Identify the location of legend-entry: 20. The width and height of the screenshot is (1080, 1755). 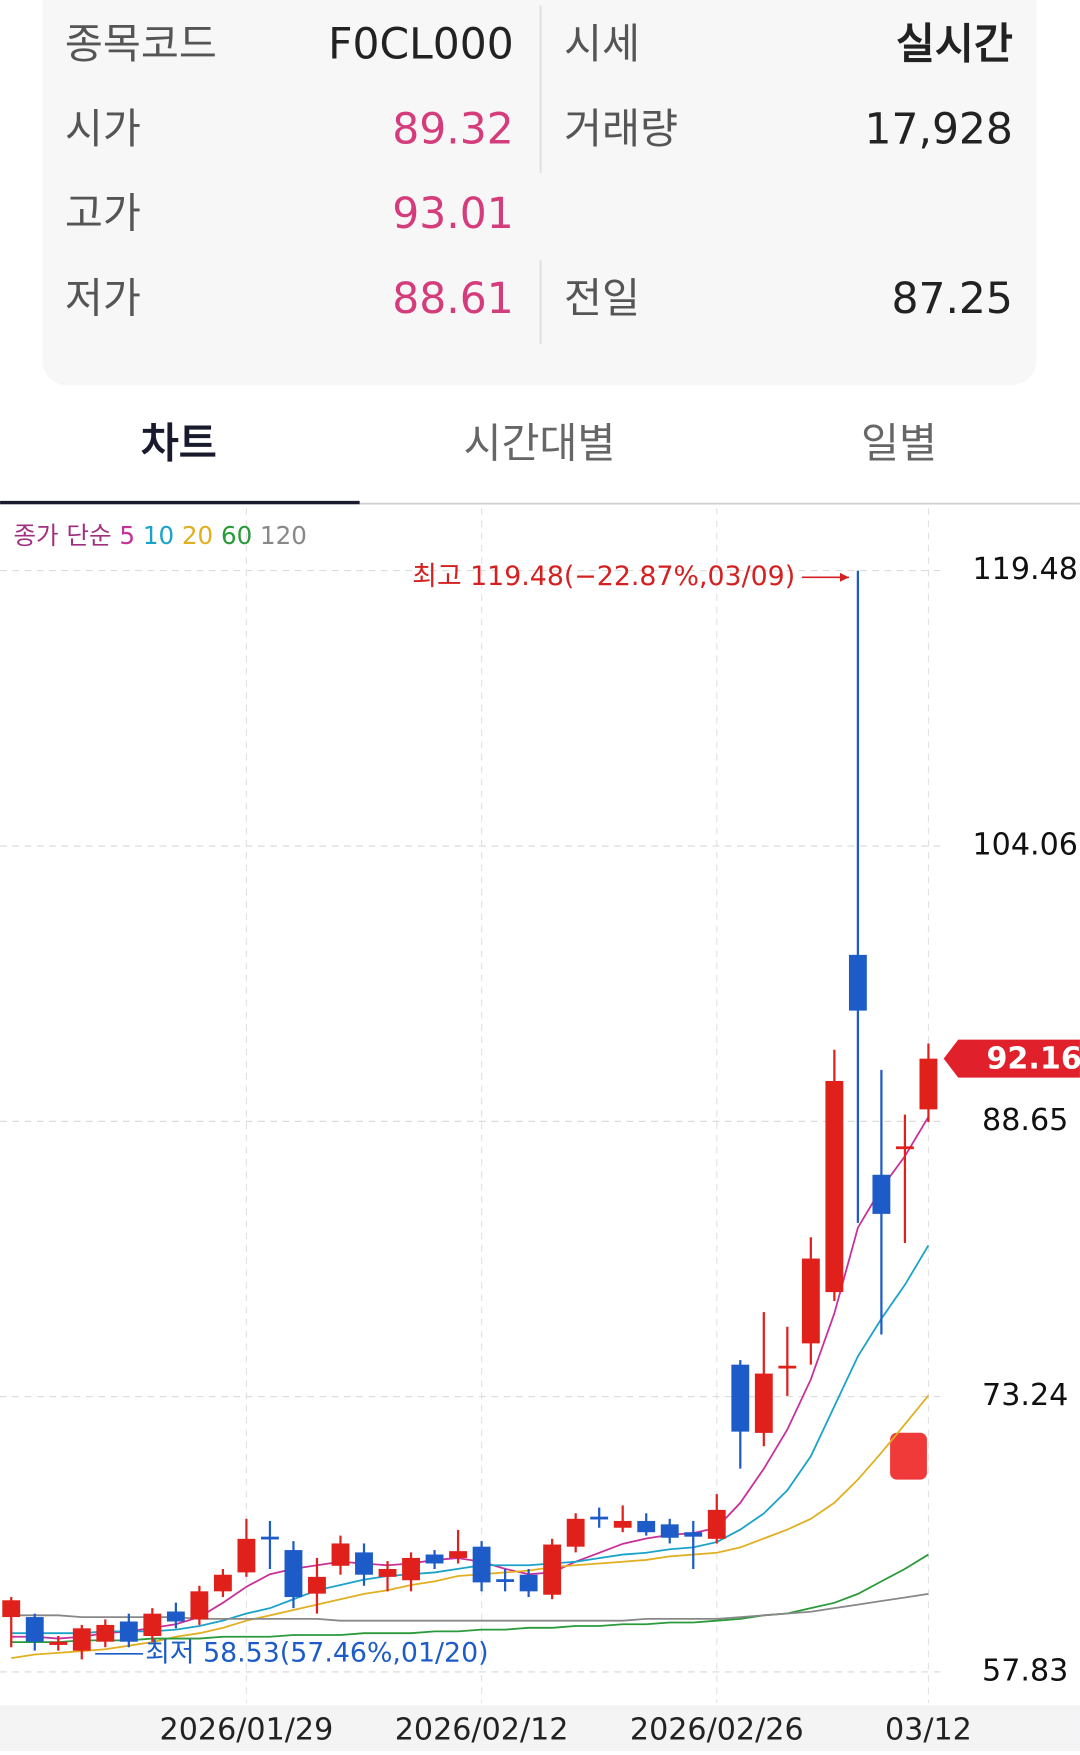
(197, 535).